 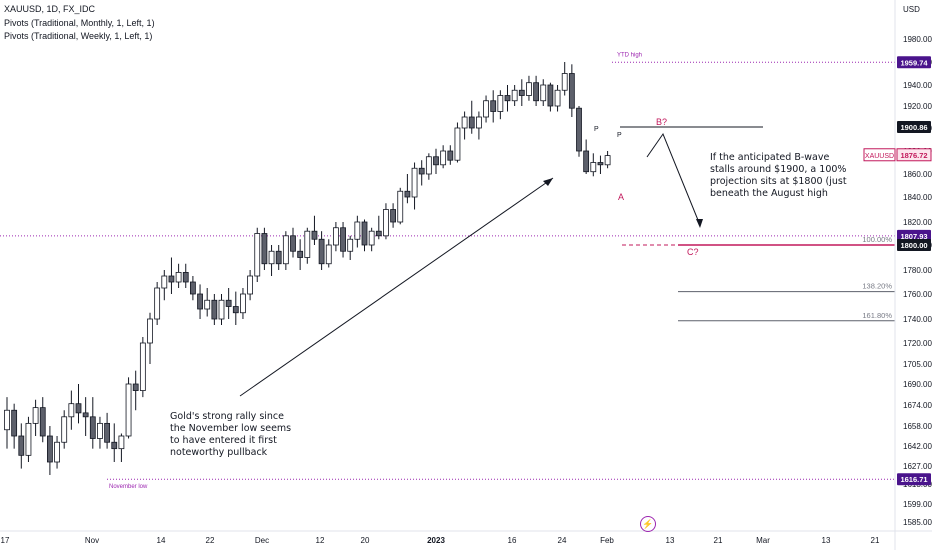 What do you see at coordinates (320, 540) in the screenshot?
I see `x-tick-label: 12` at bounding box center [320, 540].